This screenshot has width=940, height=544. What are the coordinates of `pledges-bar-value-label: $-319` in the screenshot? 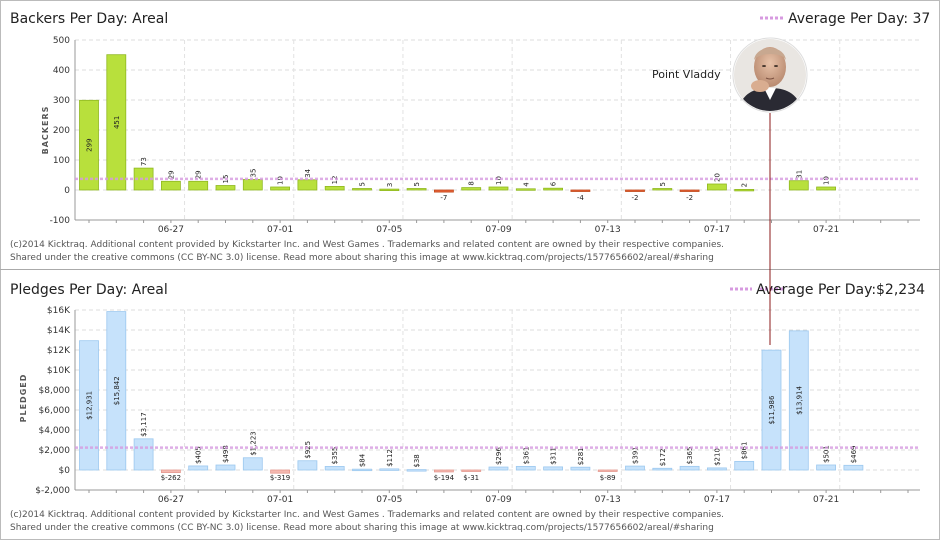 It's located at (280, 478).